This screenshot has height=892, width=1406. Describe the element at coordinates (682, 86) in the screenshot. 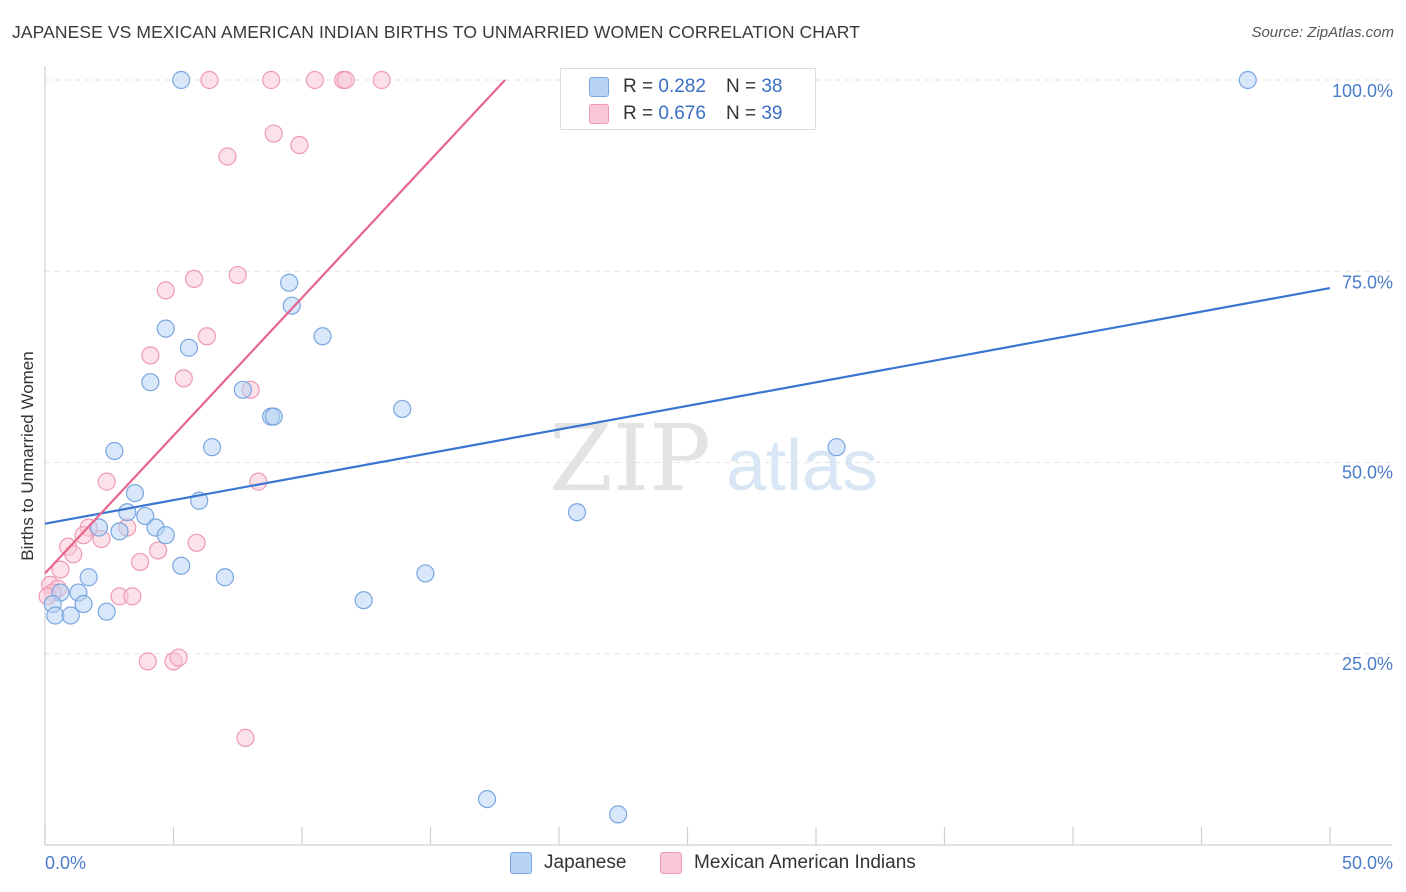

I see `legend-r-value: 0.282` at that location.